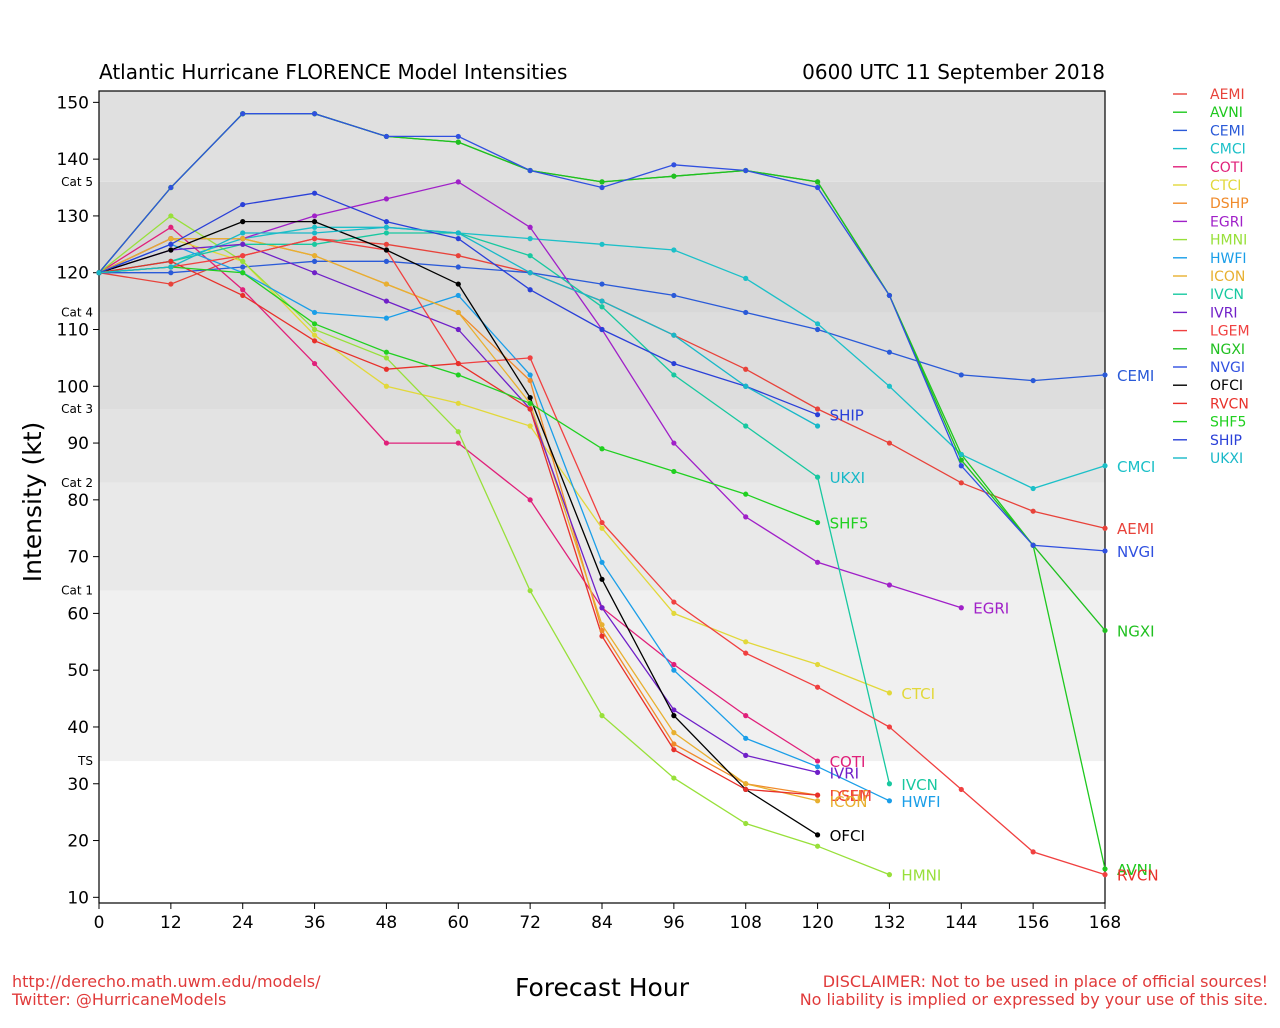 The height and width of the screenshot is (1028, 1280). I want to click on point-ngxi, so click(602, 182).